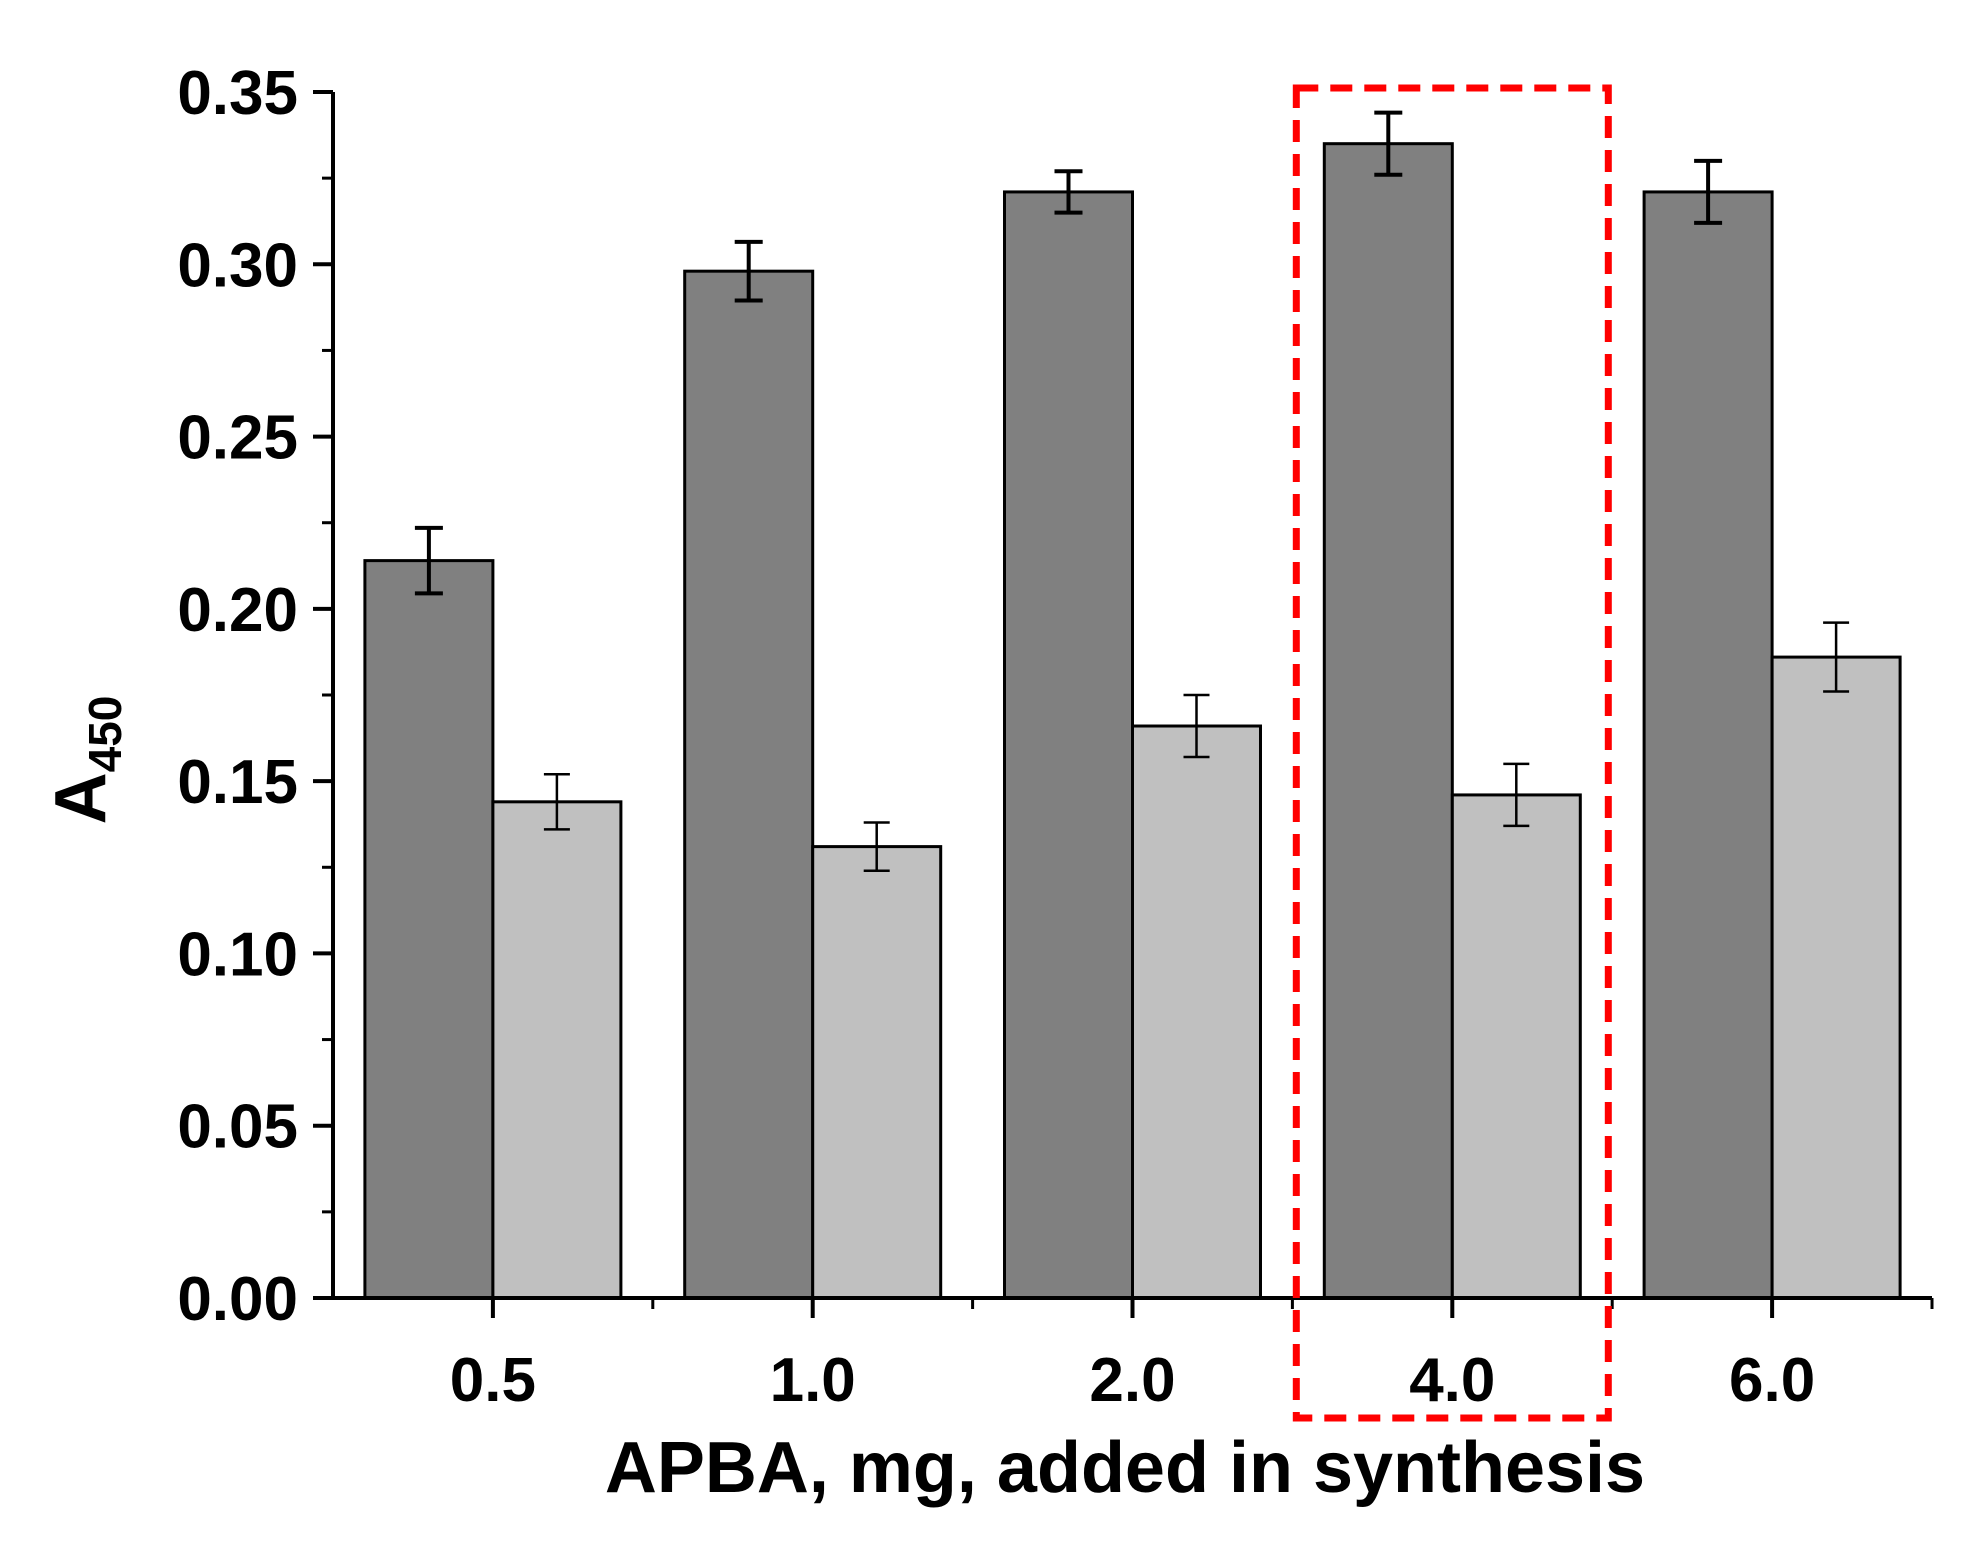 The height and width of the screenshot is (1568, 1986). What do you see at coordinates (1132, 1380) in the screenshot?
I see `x-tick-label-2.0: 2.0` at bounding box center [1132, 1380].